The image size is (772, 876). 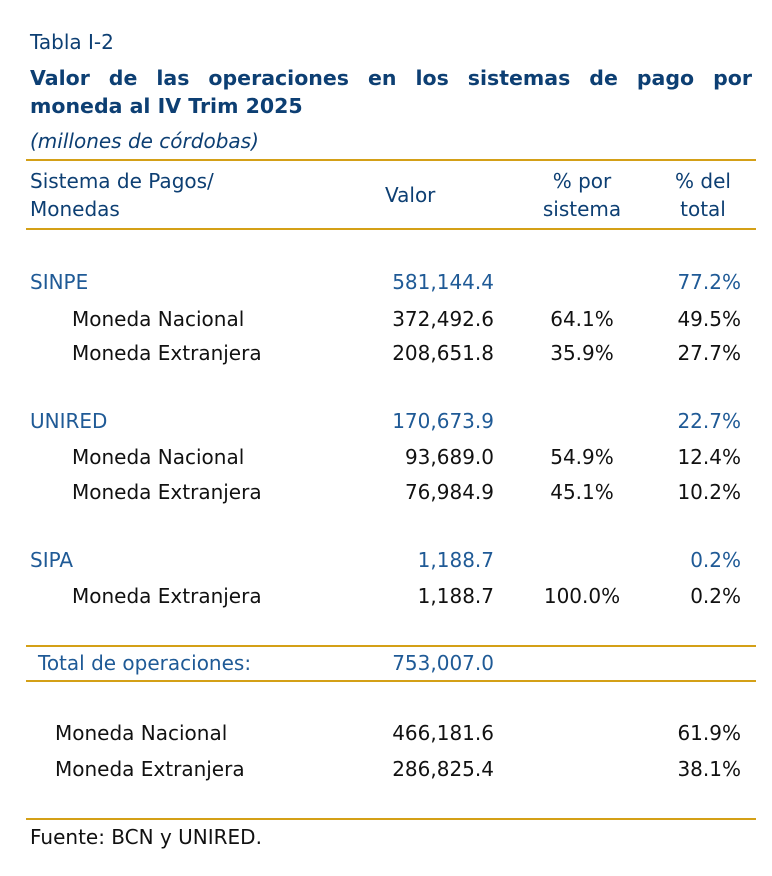 I want to click on group-pct-total: 77.2%, so click(x=709, y=282).